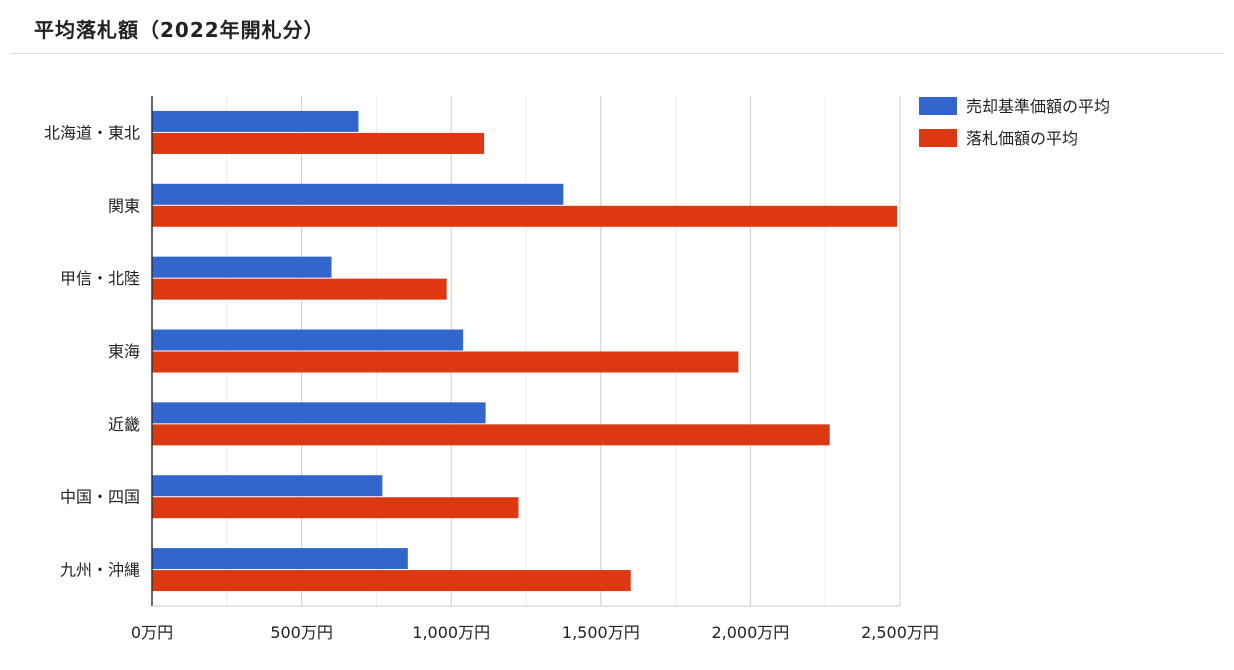  What do you see at coordinates (601, 632) in the screenshot?
I see `x-tick-label: 1,500万円` at bounding box center [601, 632].